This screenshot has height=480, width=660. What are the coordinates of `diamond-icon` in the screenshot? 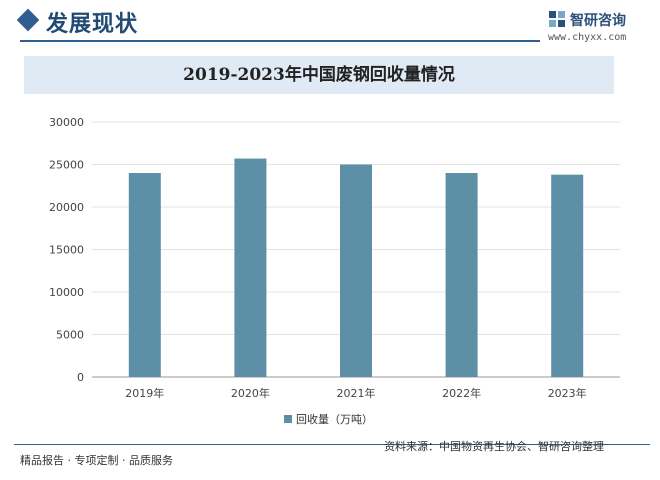 It's located at (28, 20).